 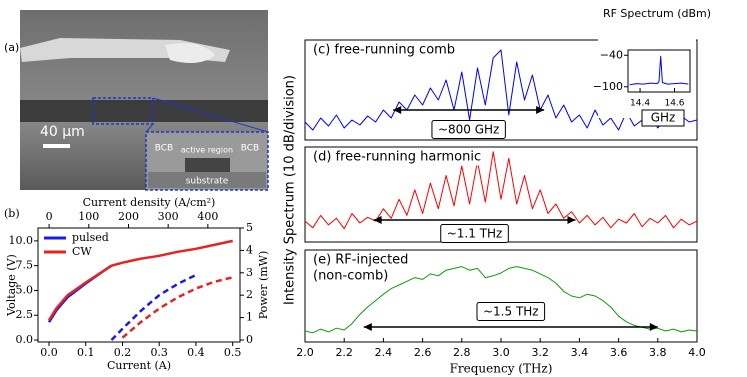 I want to click on y2-tick-label: 0, so click(x=249, y=339).